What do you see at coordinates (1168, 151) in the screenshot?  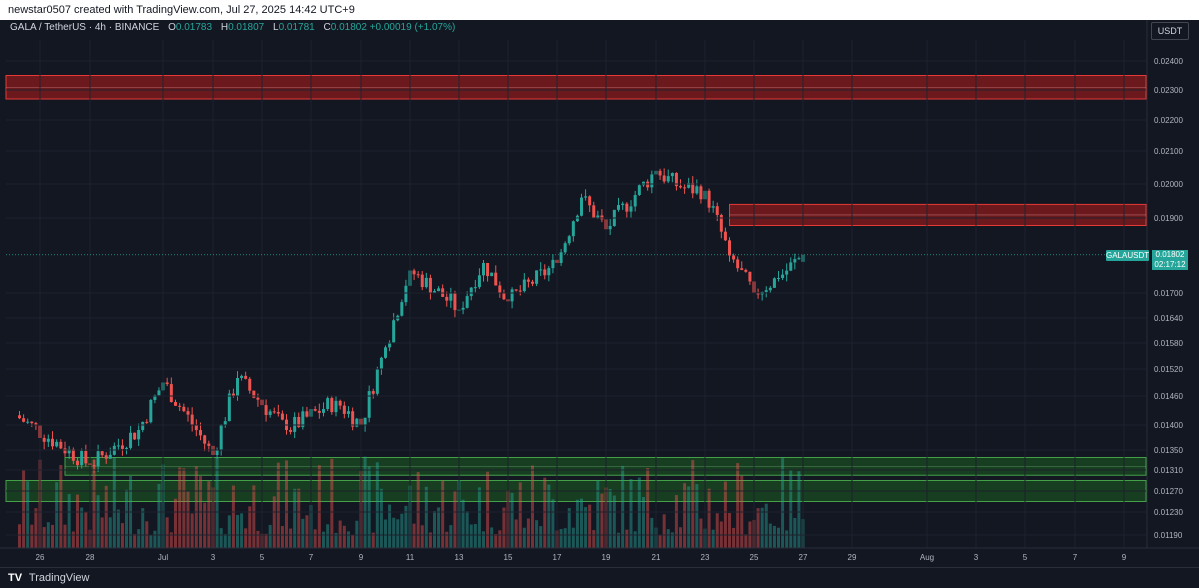 I see `y-tick-label: 0.02100` at bounding box center [1168, 151].